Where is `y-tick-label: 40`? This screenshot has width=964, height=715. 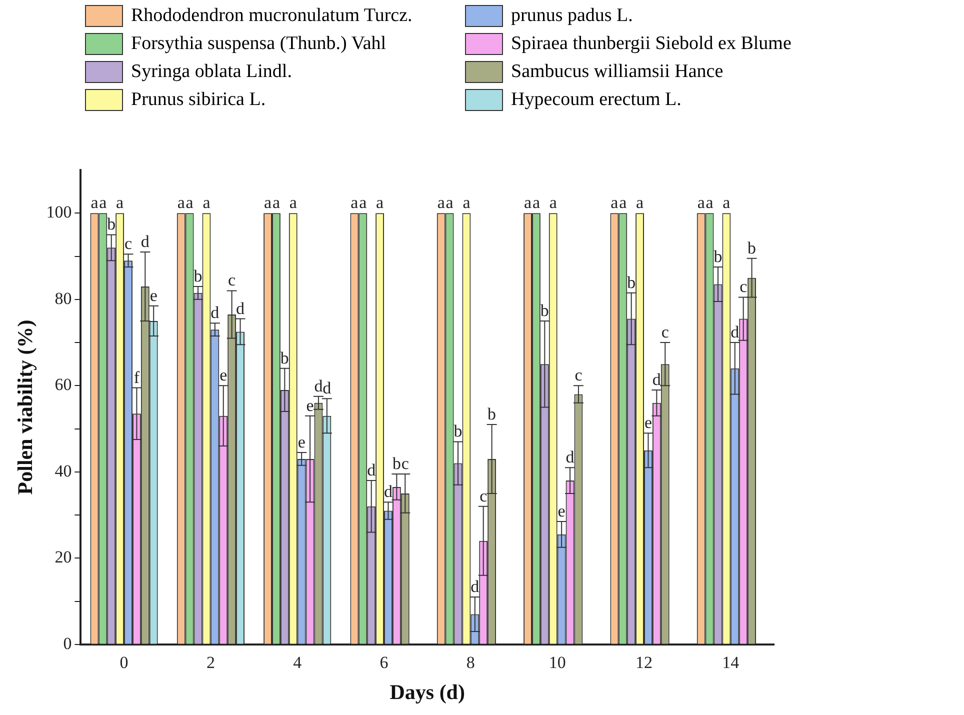 y-tick-label: 40 is located at coordinates (63, 470).